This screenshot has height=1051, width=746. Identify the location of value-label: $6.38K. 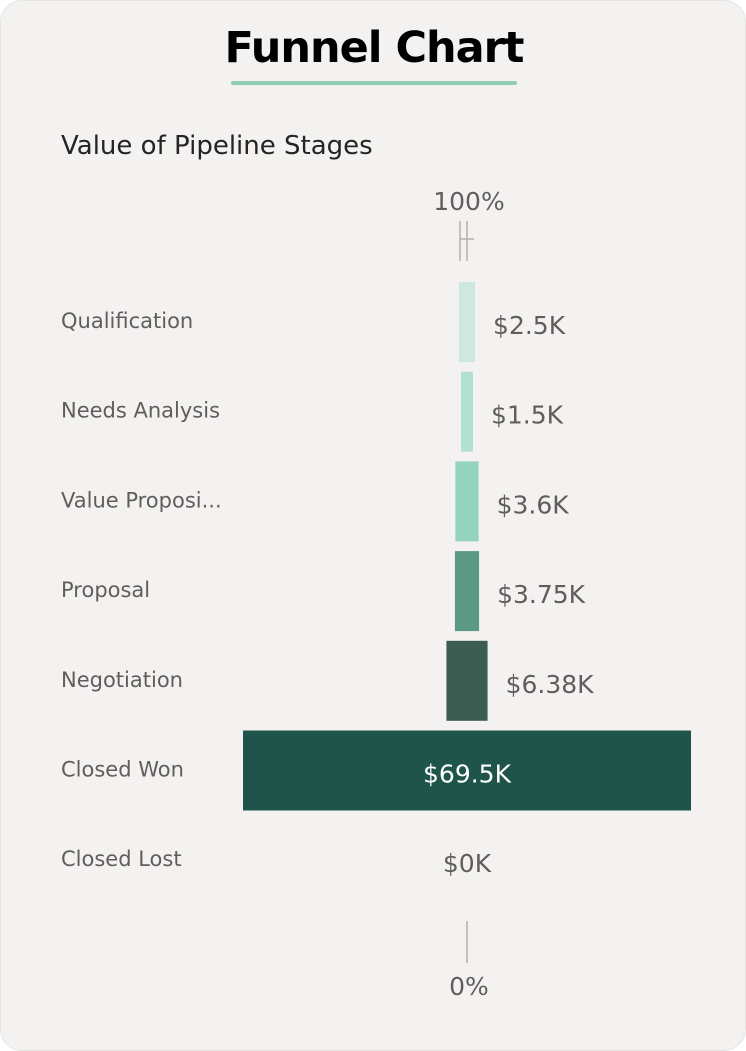
(550, 684).